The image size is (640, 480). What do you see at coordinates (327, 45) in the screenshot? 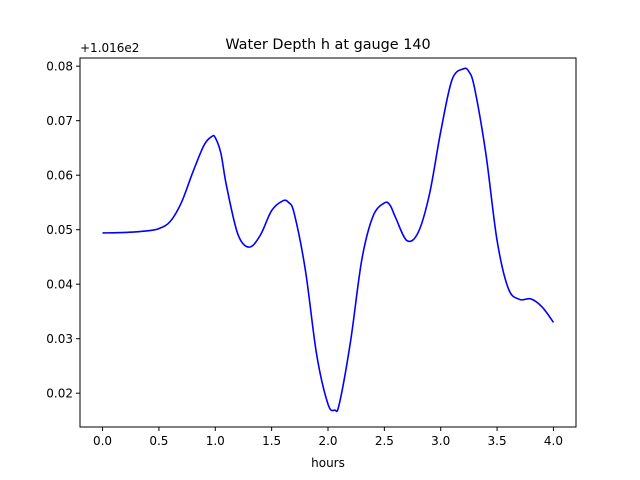
I see `chart-title: Water Depth h at gauge 140` at bounding box center [327, 45].